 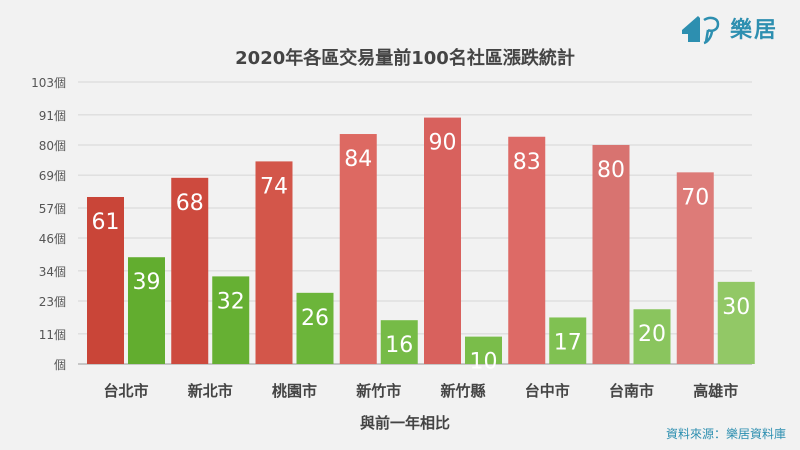 What do you see at coordinates (527, 162) in the screenshot?
I see `bar-value-label: 83` at bounding box center [527, 162].